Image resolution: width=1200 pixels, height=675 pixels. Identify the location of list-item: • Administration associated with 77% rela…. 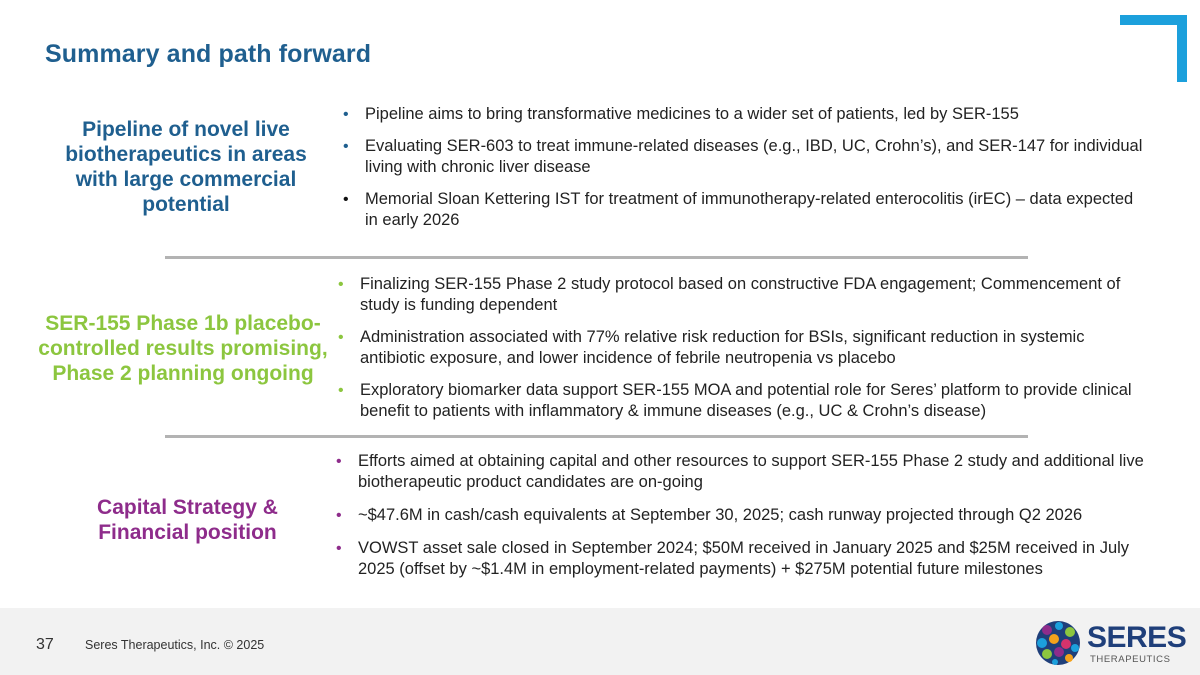
(740, 348).